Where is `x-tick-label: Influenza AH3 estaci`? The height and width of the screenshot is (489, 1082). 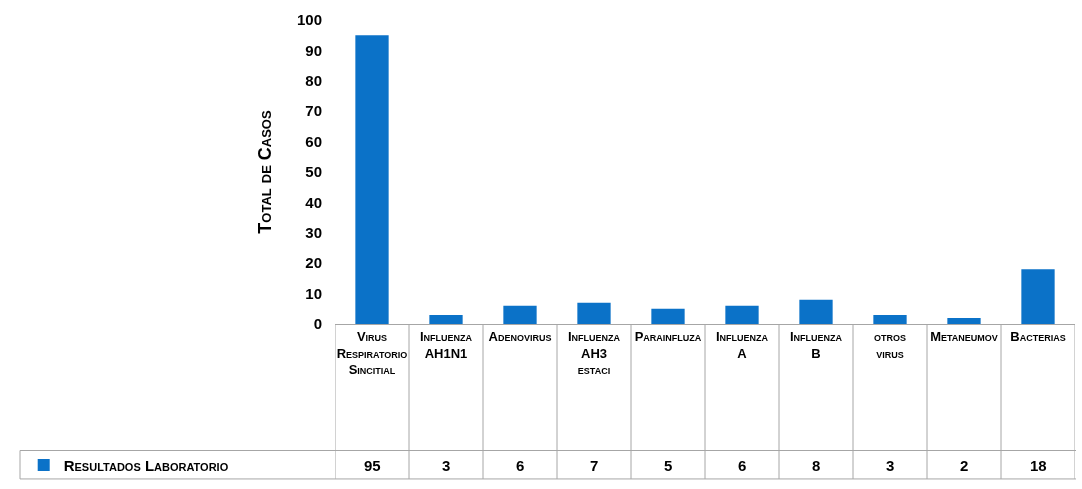
x-tick-label: Influenza AH3 estaci is located at coordinates (594, 353).